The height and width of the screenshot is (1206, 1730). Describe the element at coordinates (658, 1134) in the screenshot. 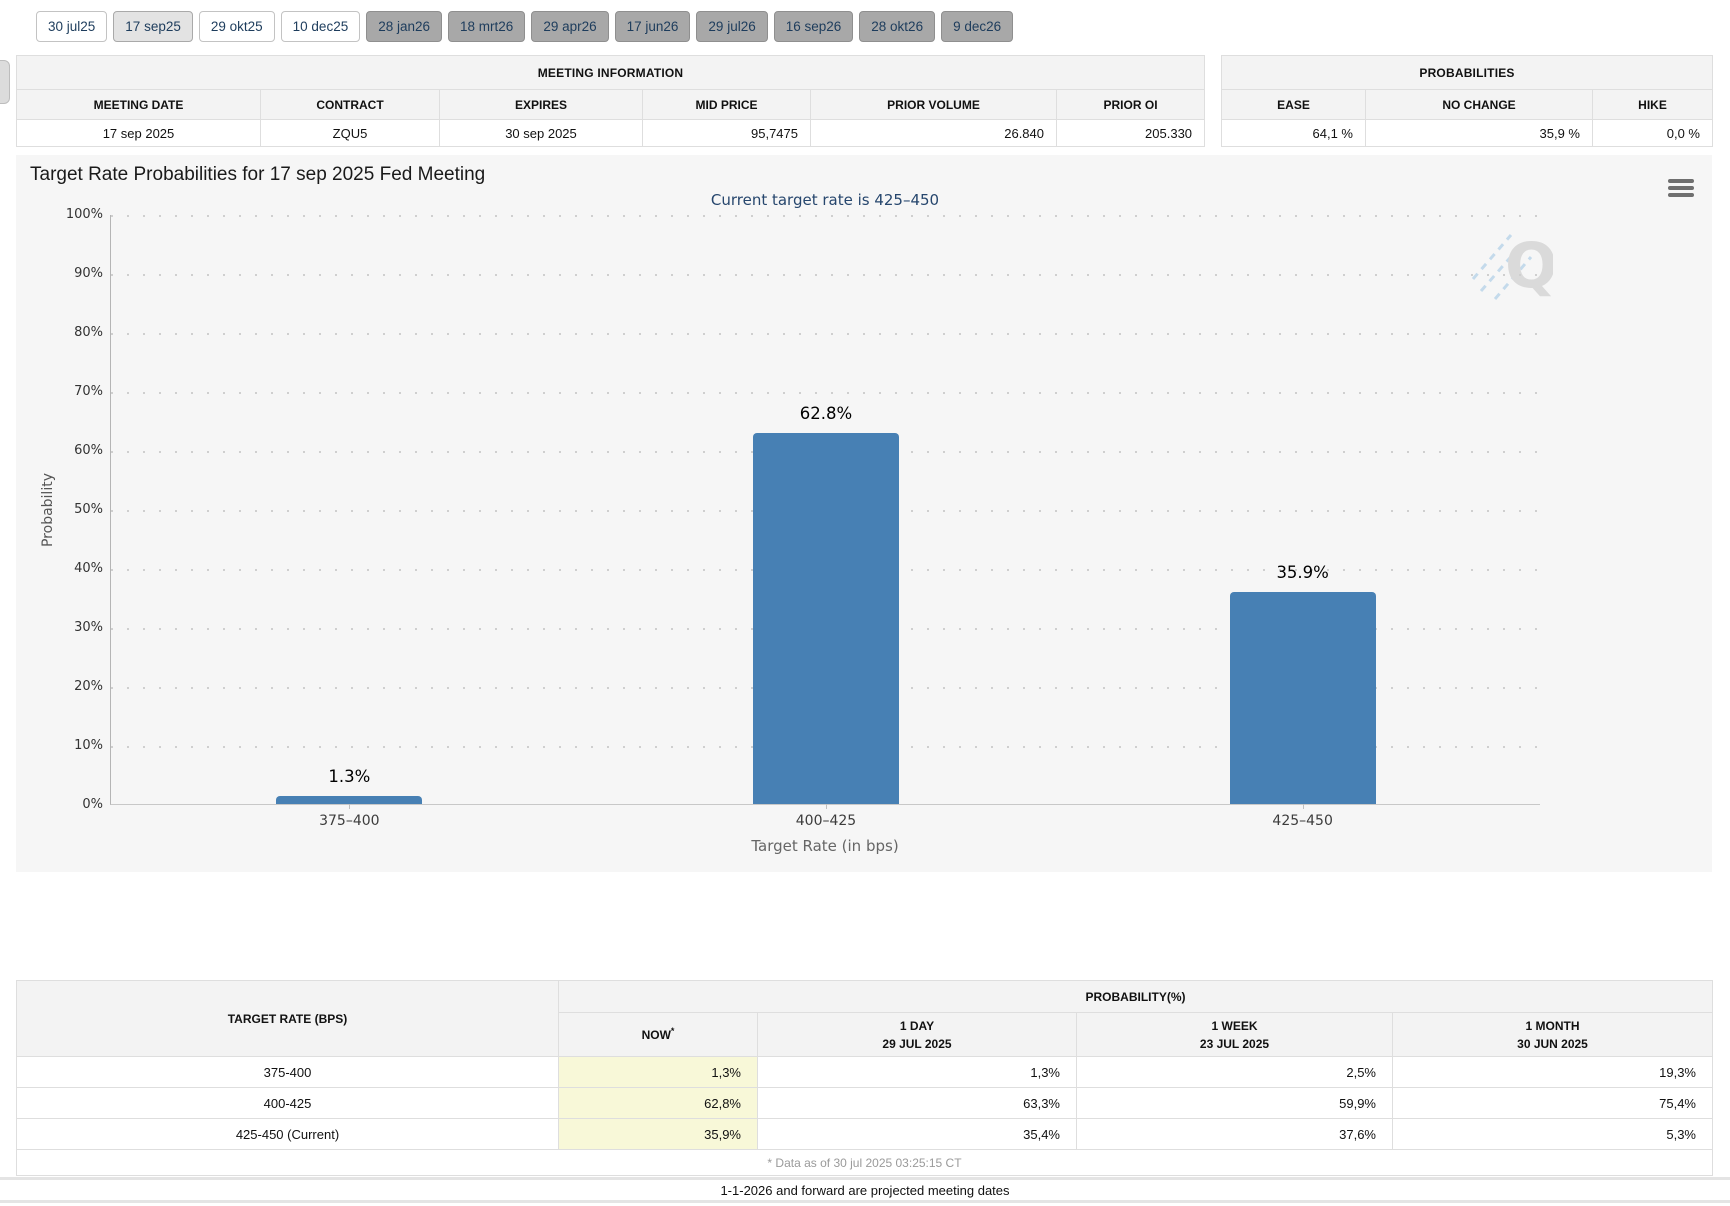

I see `now-value: 35,9%` at that location.